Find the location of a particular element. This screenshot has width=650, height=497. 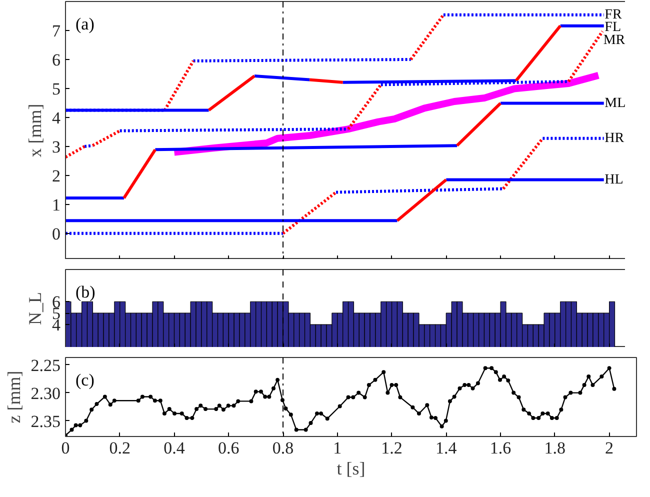

y-tick-label: 2.25 is located at coordinates (45, 365).